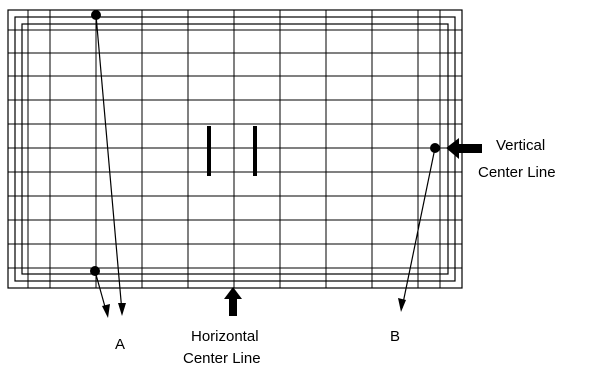  Describe the element at coordinates (225, 336) in the screenshot. I see `horizontal-center-label-line1: Horizontal` at that location.